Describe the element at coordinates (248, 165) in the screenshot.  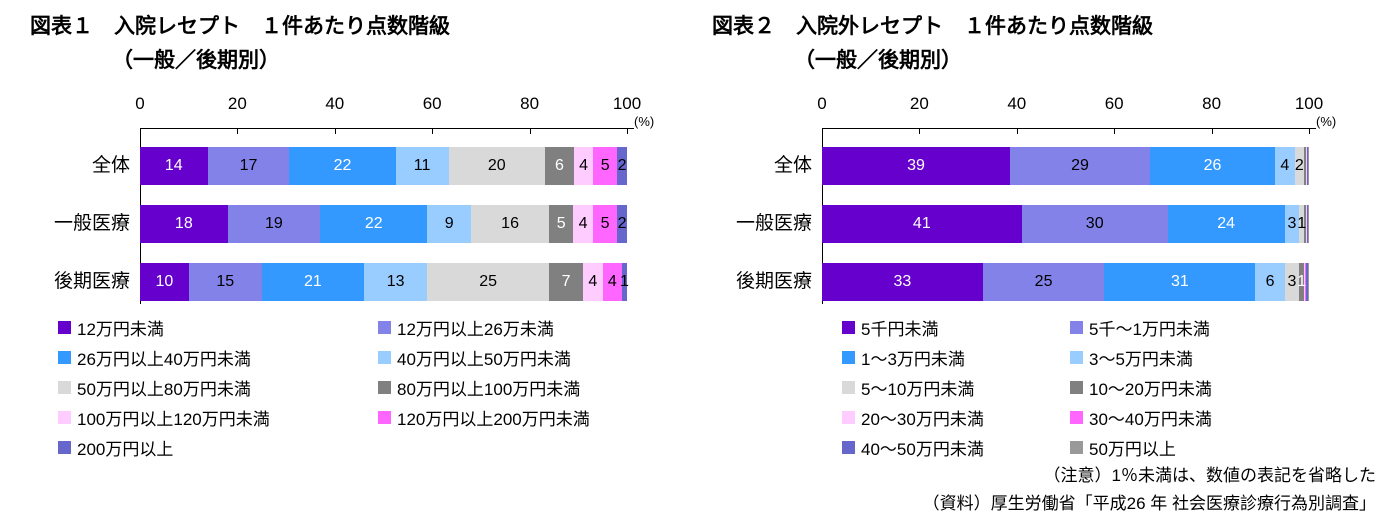
I see `bar-value-label: 17` at that location.